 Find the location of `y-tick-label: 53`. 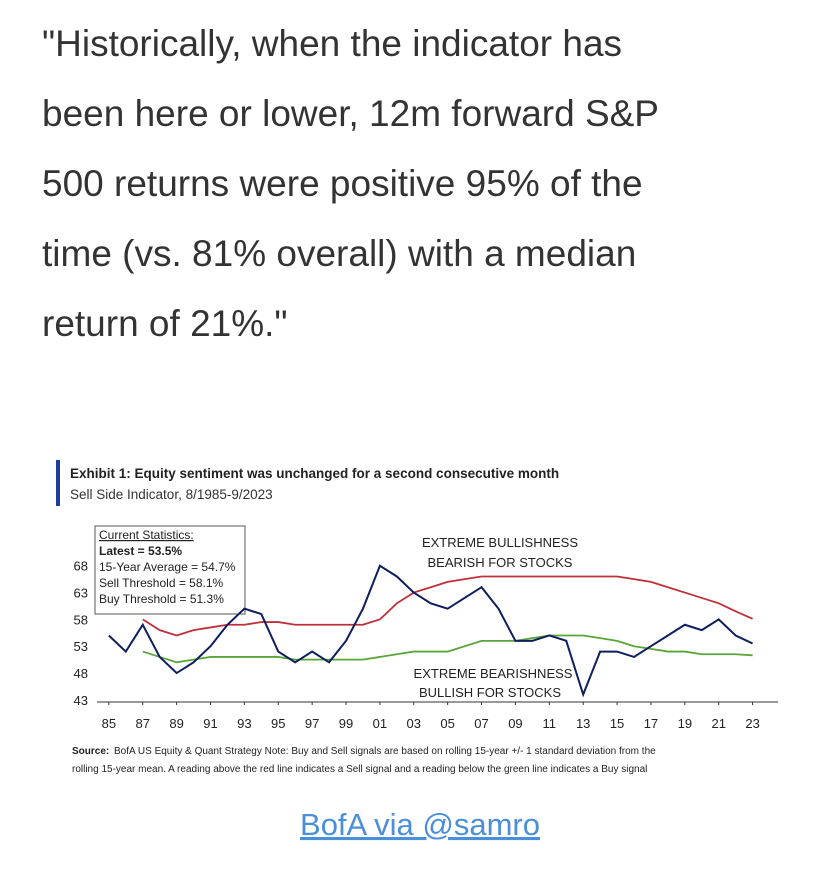

y-tick-label: 53 is located at coordinates (81, 646).